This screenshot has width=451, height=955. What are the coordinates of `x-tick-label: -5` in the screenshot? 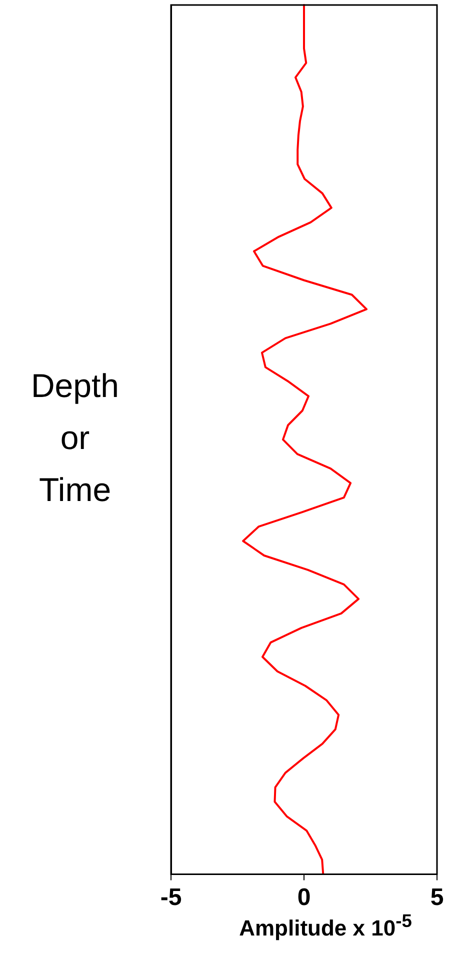 It's located at (171, 898).